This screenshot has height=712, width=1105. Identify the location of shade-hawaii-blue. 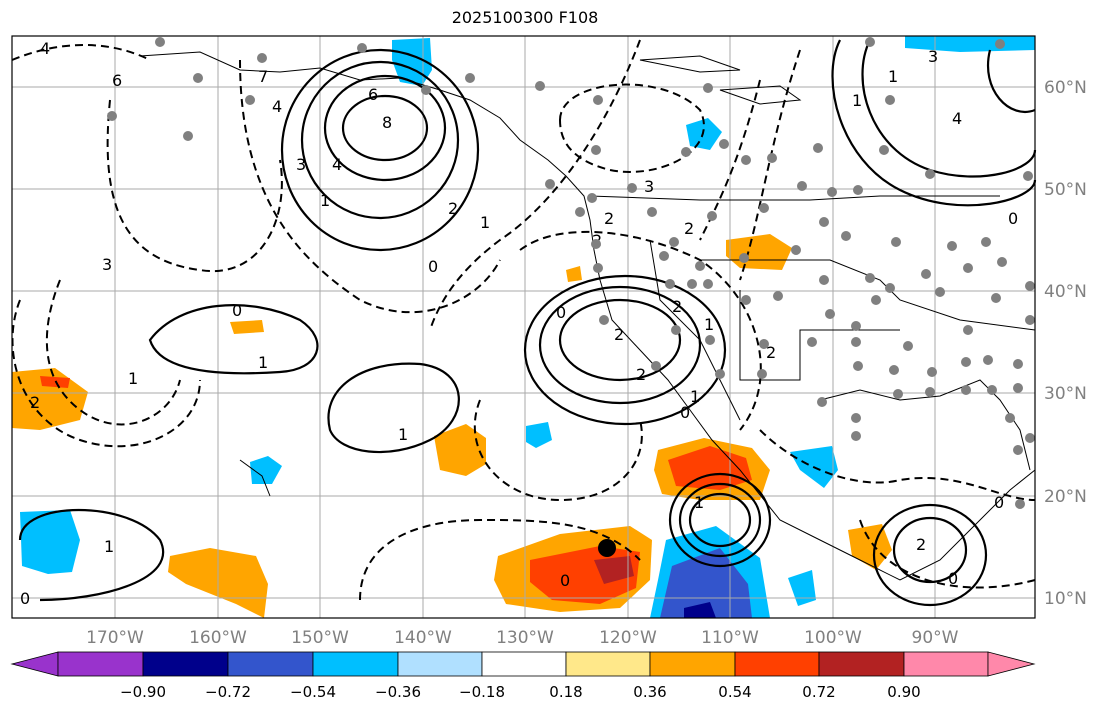
(266, 470).